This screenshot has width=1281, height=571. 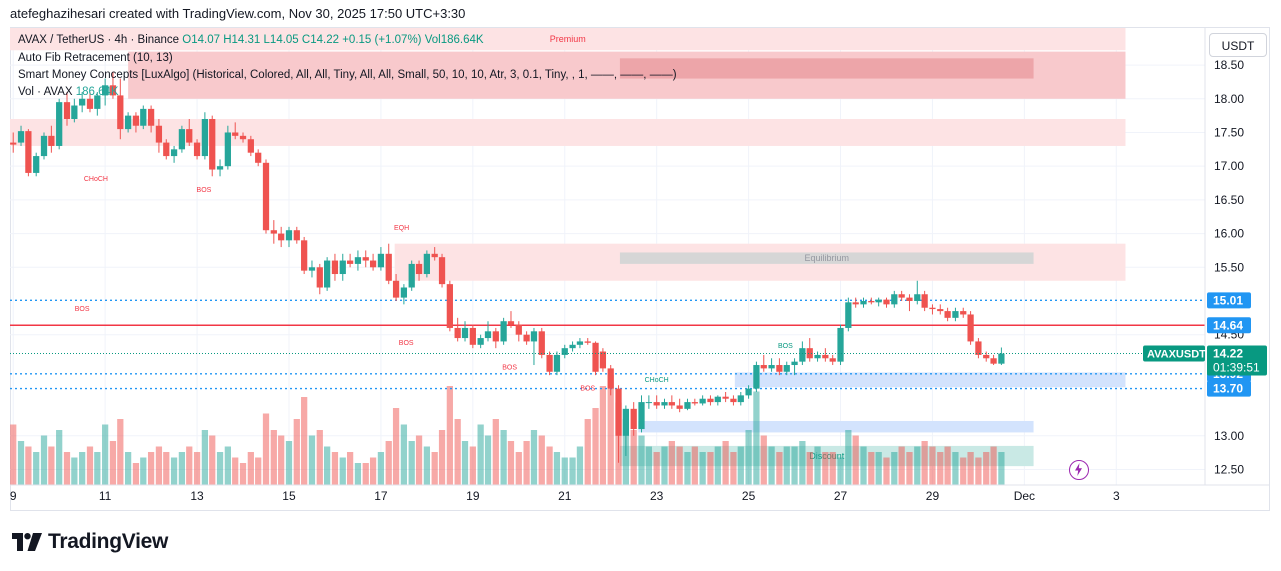 I want to click on symbol-tag, so click(x=1174, y=353).